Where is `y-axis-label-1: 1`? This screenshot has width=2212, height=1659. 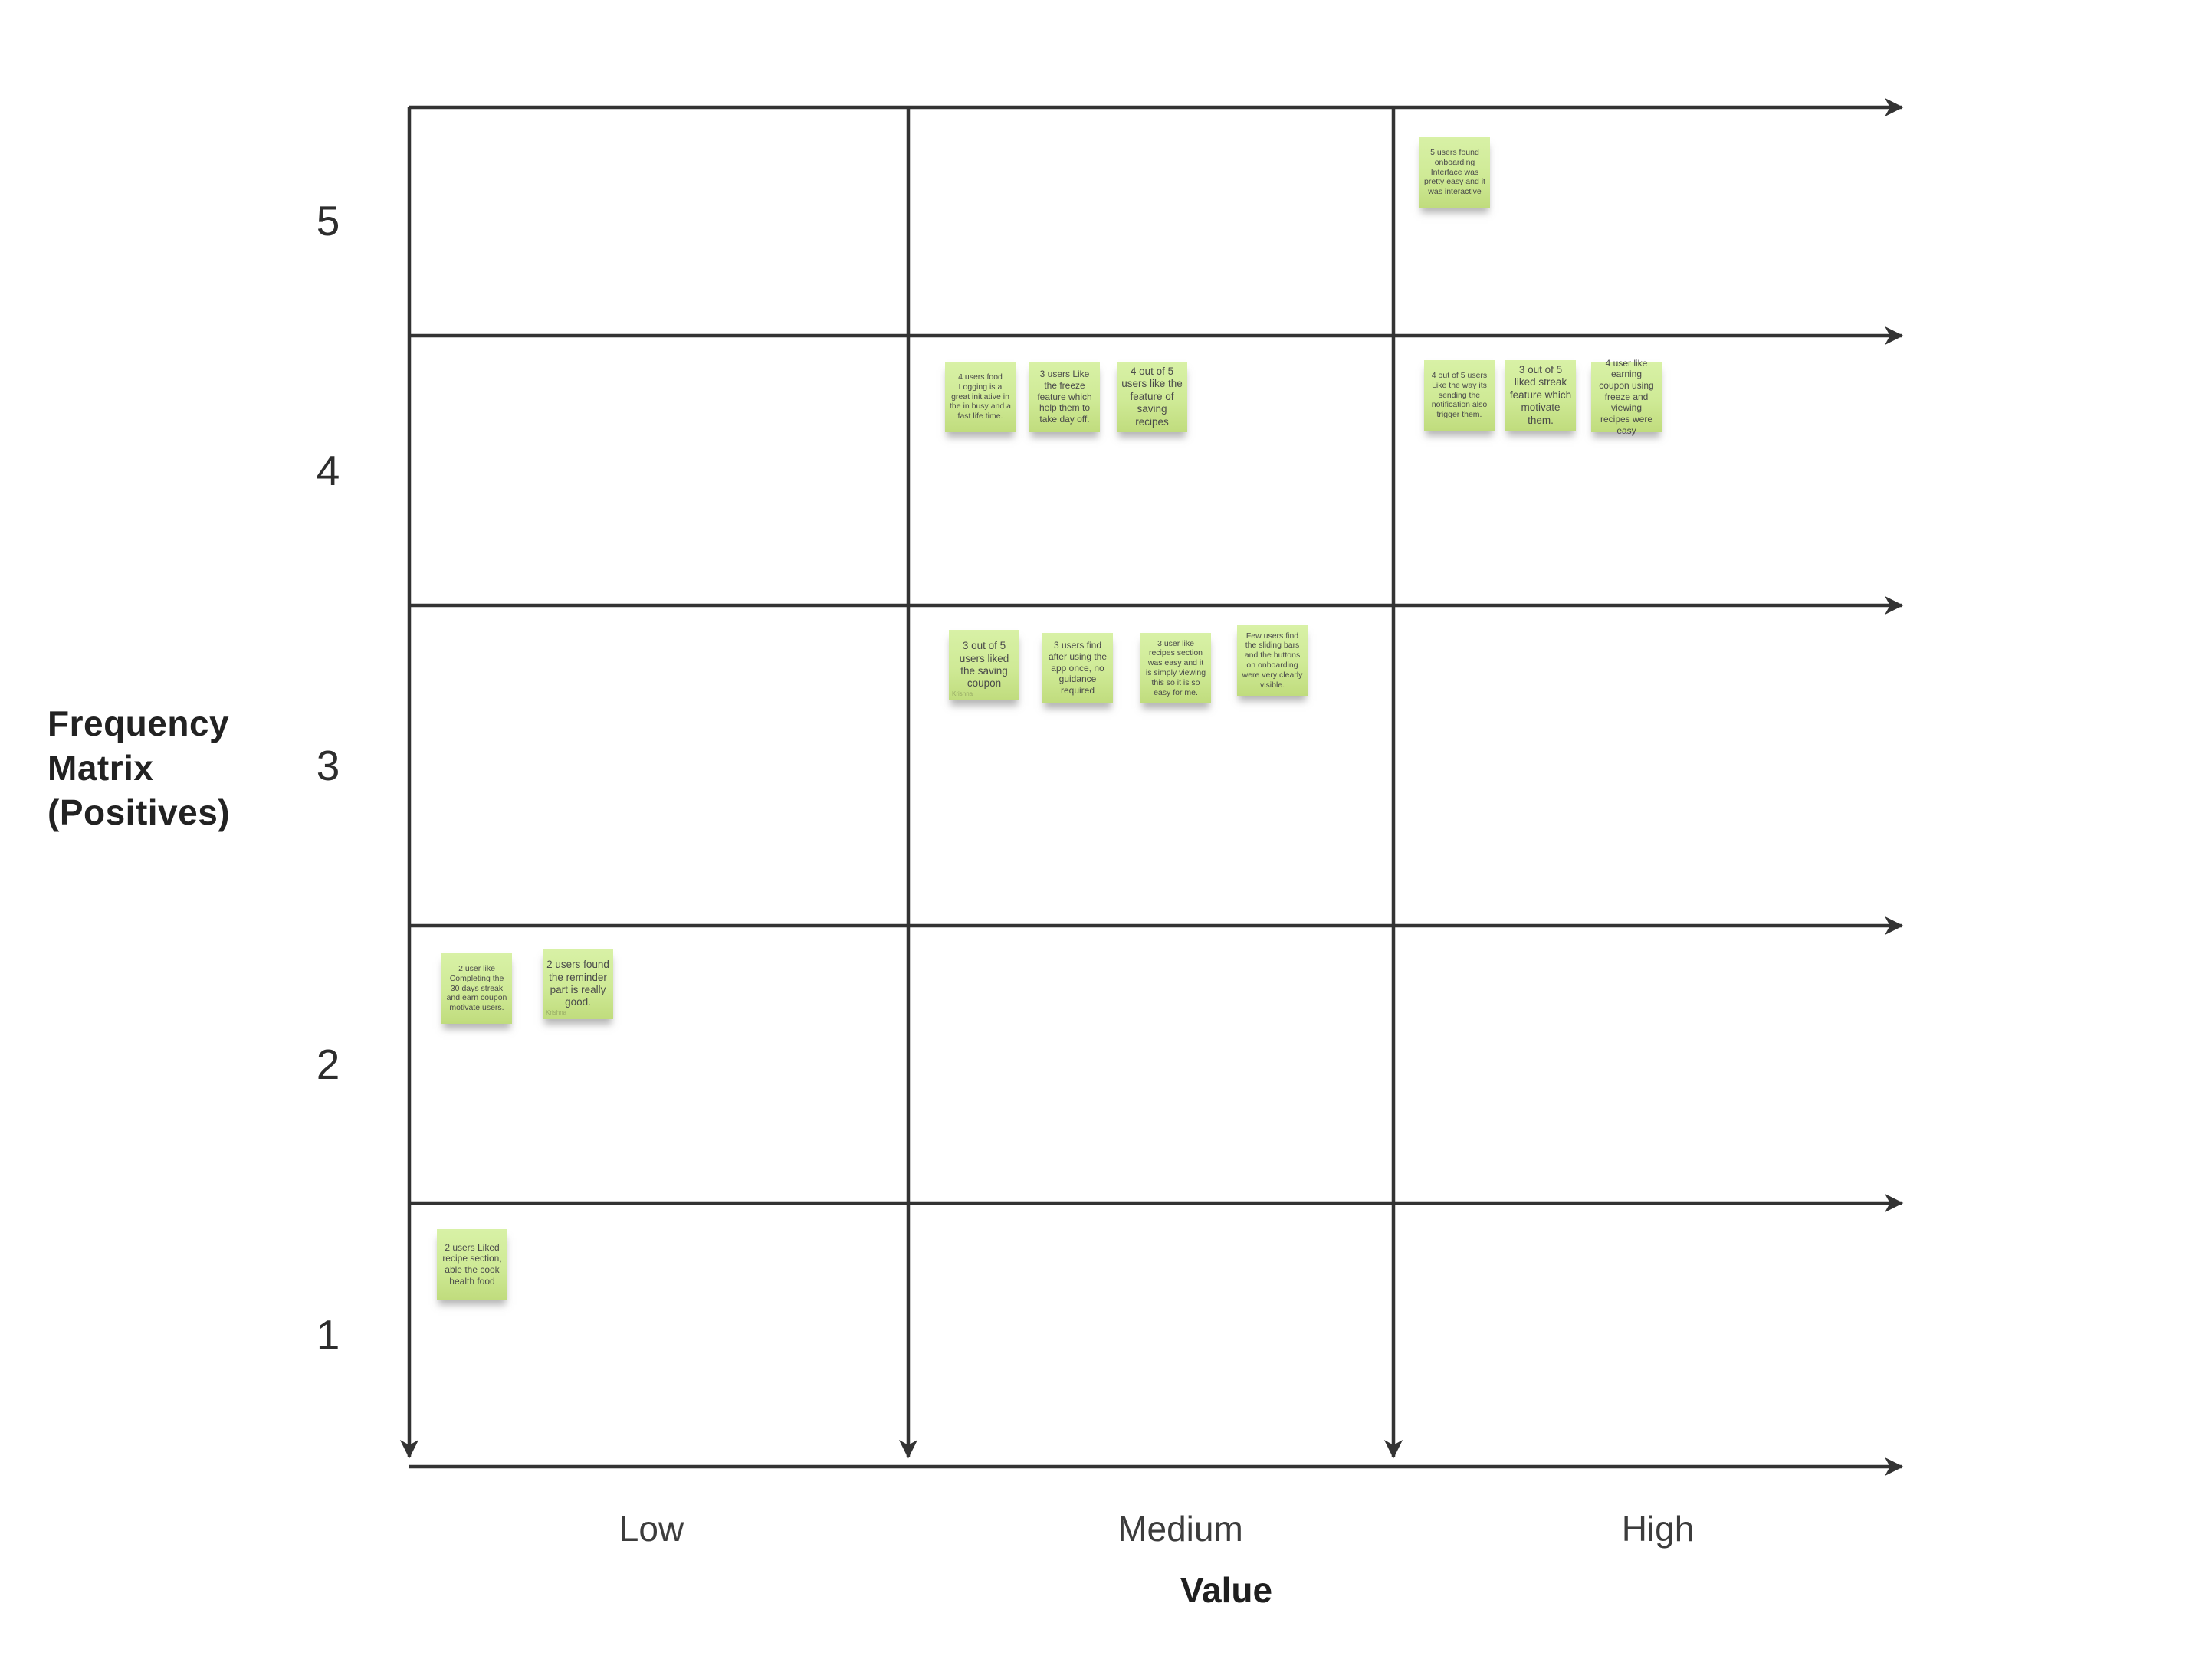
y-axis-label-1: 1 is located at coordinates (328, 1335).